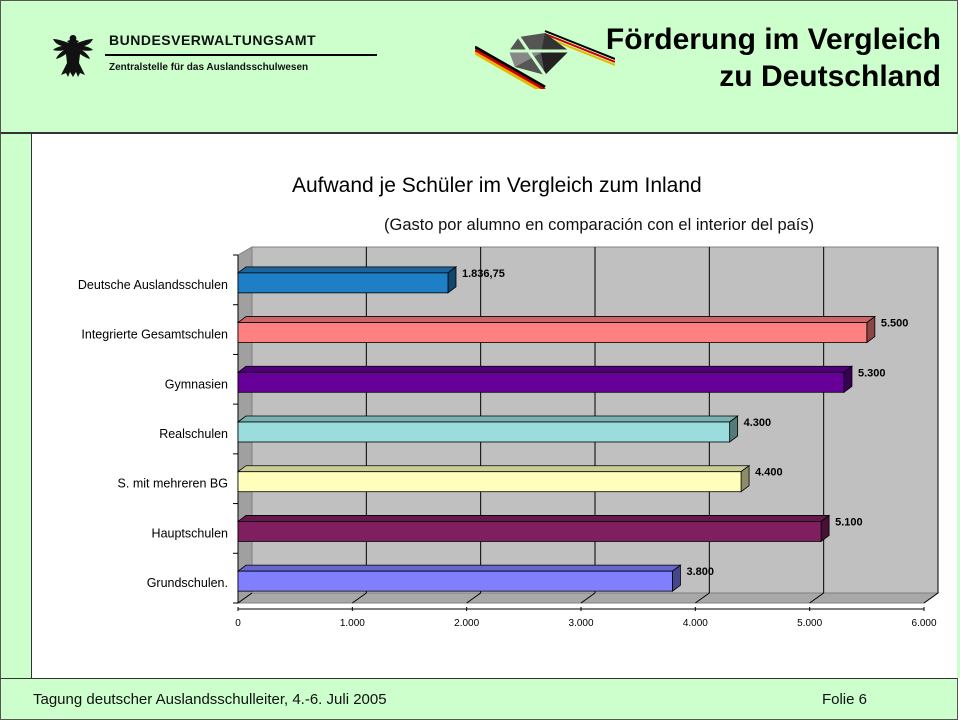 Image resolution: width=960 pixels, height=720 pixels. Describe the element at coordinates (73, 56) in the screenshot. I see `federal-eagle-icon` at that location.